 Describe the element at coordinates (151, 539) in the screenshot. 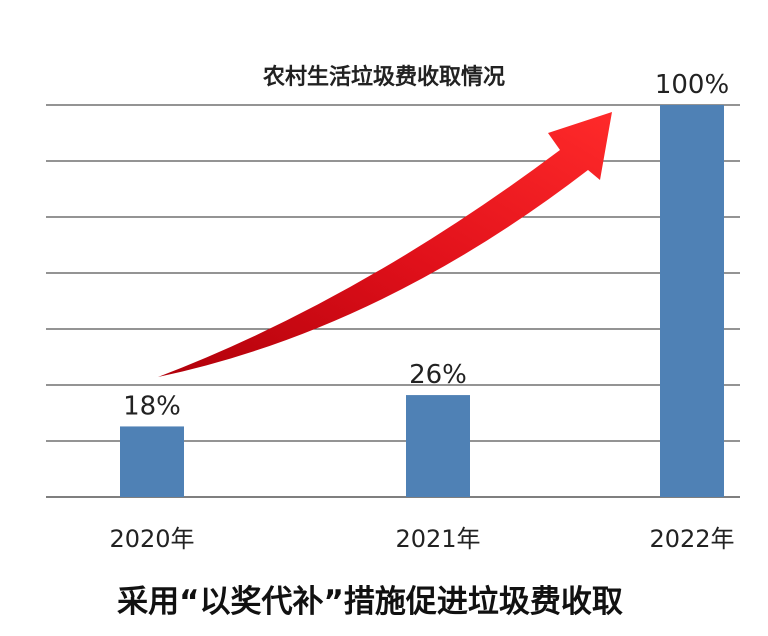

I see `x-tick-label: 2020年` at that location.